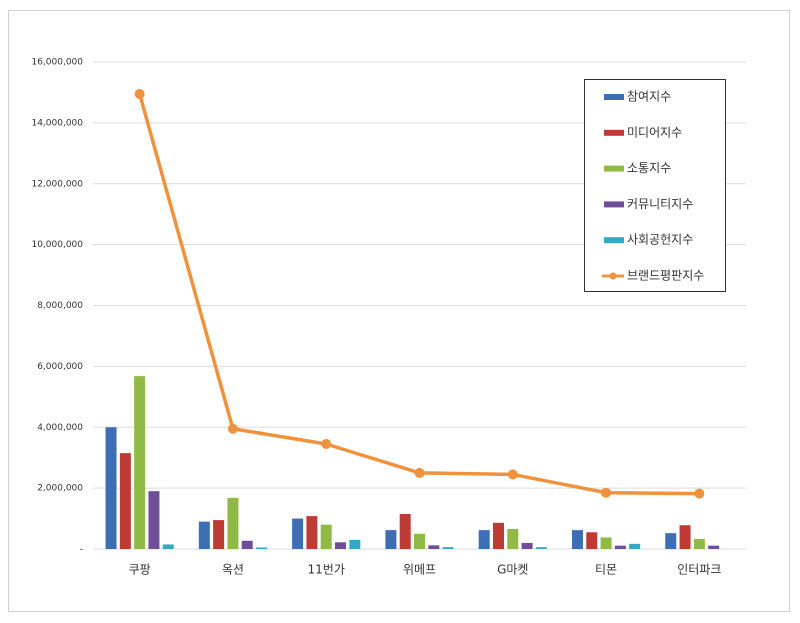  Describe the element at coordinates (654, 132) in the screenshot. I see `legend-label: 미디어지수` at that location.